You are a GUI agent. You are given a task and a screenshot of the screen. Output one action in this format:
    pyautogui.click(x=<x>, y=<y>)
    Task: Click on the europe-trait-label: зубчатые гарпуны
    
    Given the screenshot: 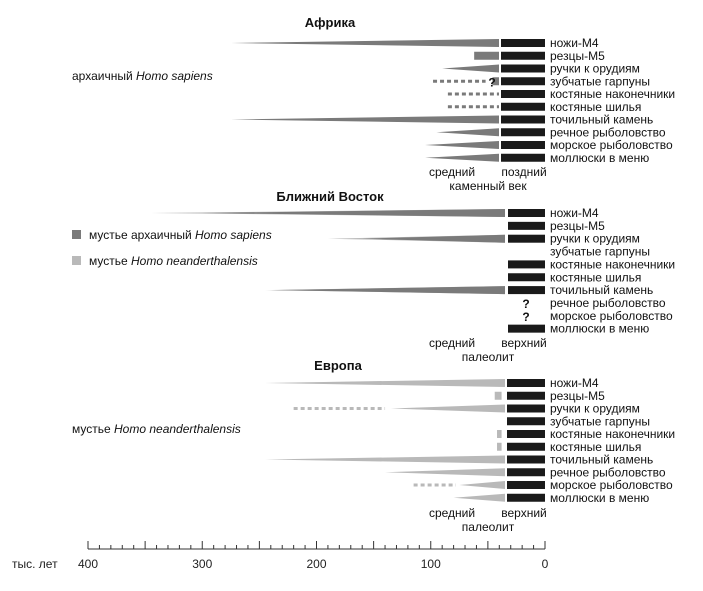 What is the action you would take?
    pyautogui.click(x=600, y=421)
    